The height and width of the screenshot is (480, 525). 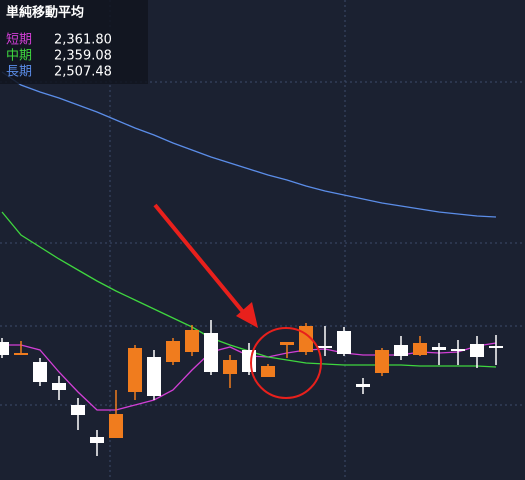 I want to click on legend: 短期 2,361.80 中期 2,359.08 長期 2,507.48, so click(x=59, y=56).